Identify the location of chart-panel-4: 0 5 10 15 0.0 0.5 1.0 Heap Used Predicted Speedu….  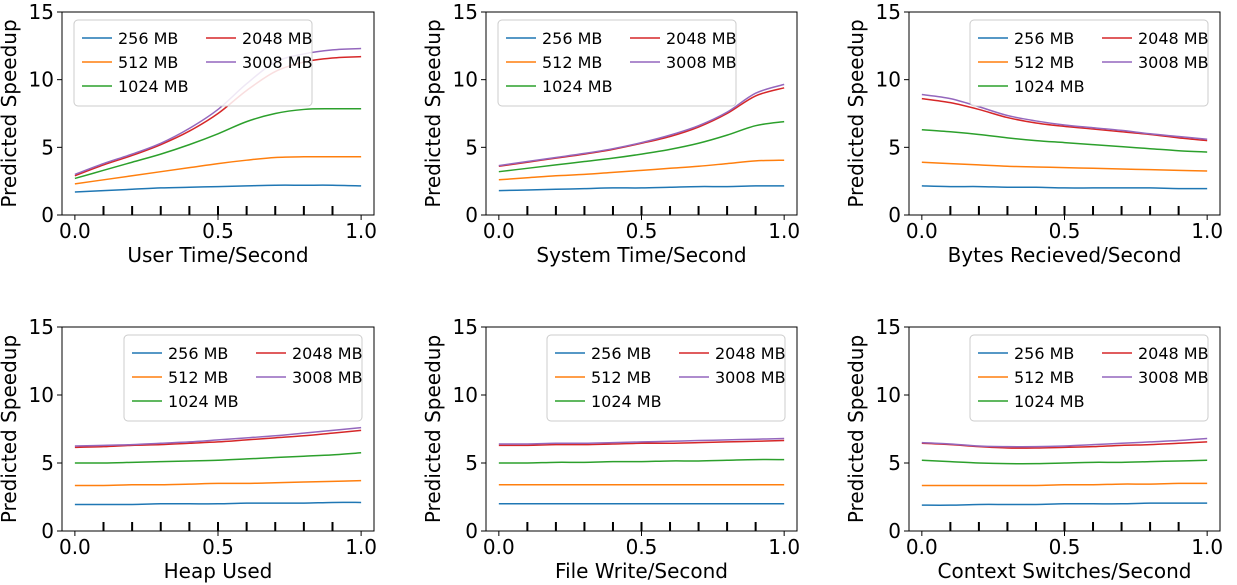
(188, 449).